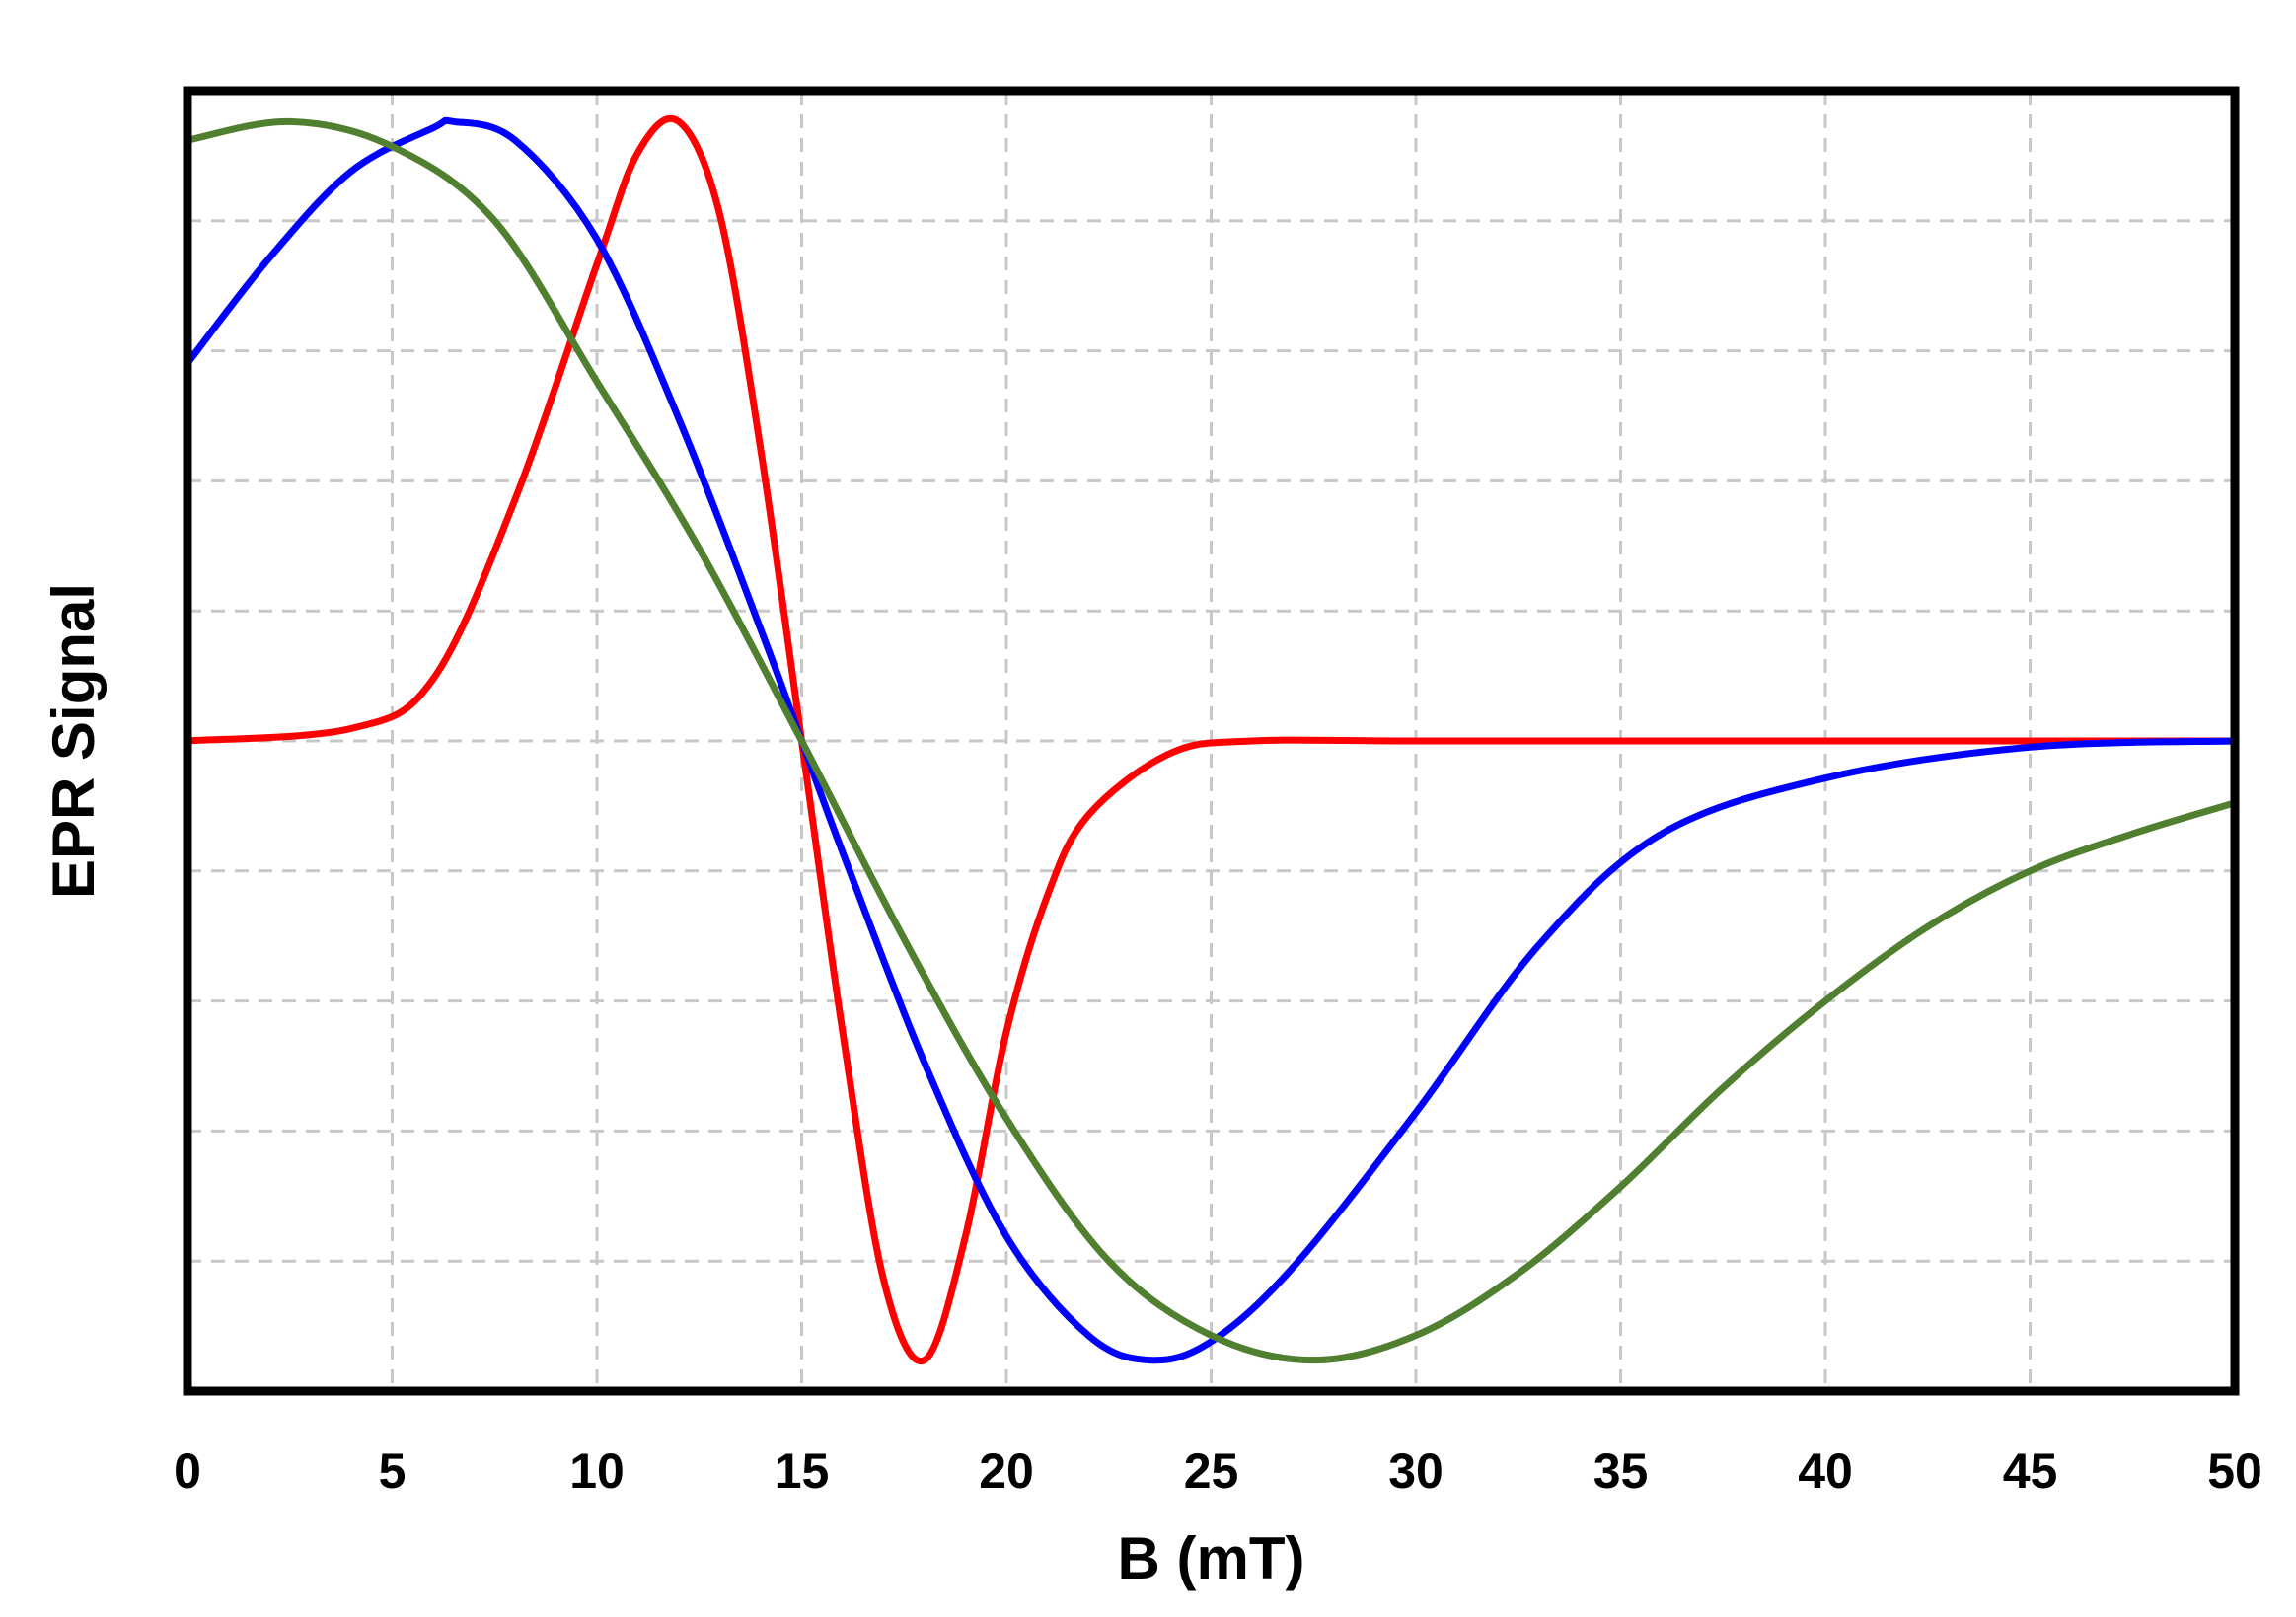  What do you see at coordinates (2031, 1471) in the screenshot?
I see `x-tick-label: 45` at bounding box center [2031, 1471].